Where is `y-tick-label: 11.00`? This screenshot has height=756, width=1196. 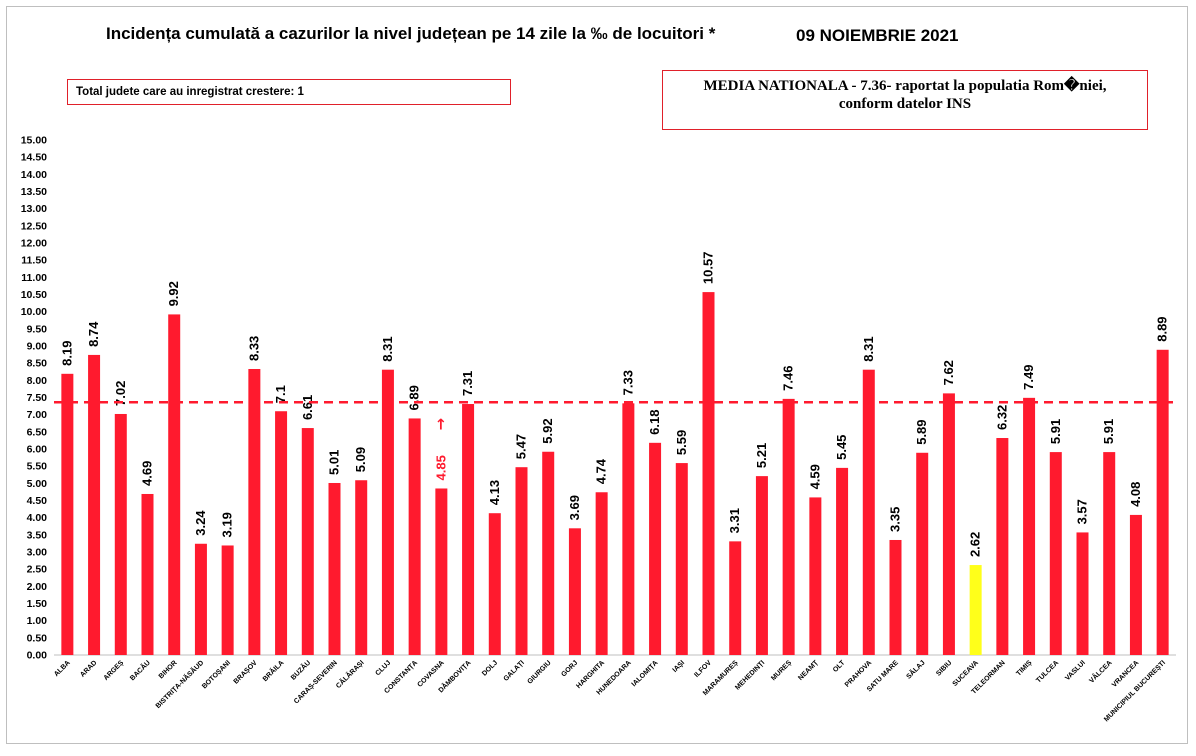
y-tick-label: 11.00 is located at coordinates (34, 278).